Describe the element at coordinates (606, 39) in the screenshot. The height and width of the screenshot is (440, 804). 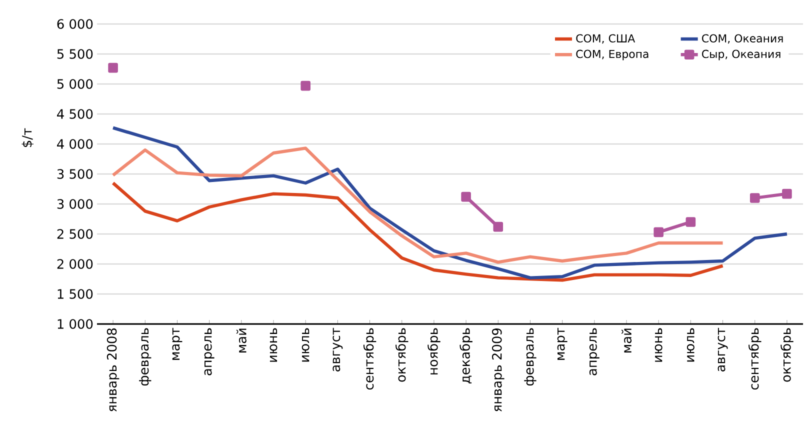
I see `legend-label: СОМ, США` at that location.